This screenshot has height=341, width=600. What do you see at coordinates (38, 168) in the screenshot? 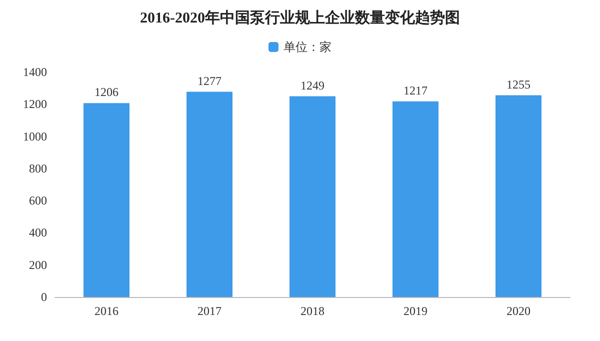
I see `y-tick-label: 800` at bounding box center [38, 168].